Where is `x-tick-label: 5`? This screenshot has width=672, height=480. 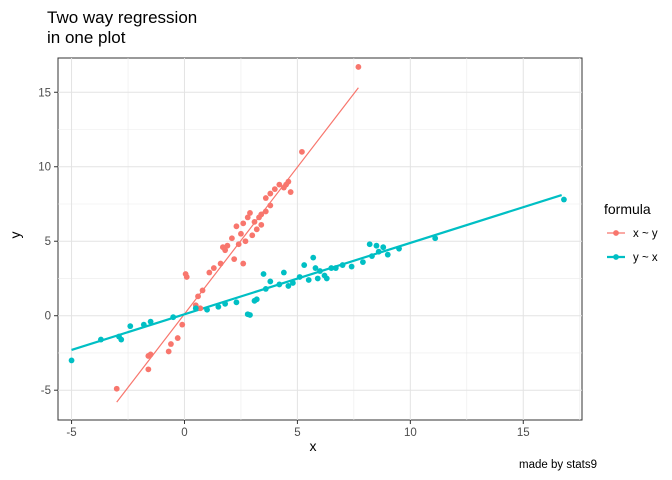 x-tick-label: 5 is located at coordinates (297, 433).